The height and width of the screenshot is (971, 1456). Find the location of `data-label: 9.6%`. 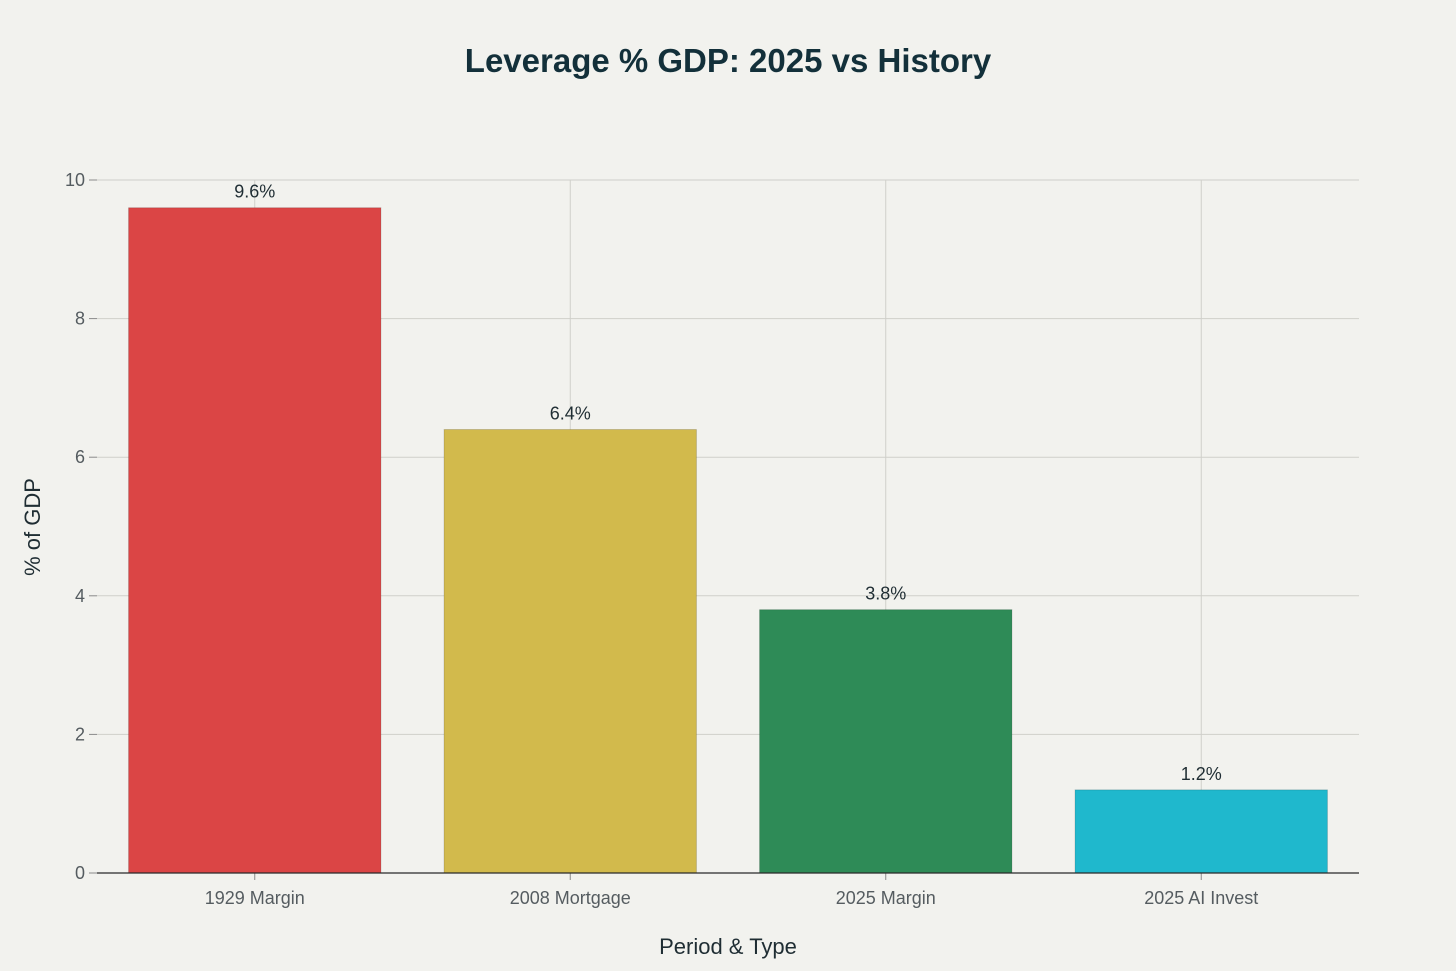

data-label: 9.6% is located at coordinates (254, 192).